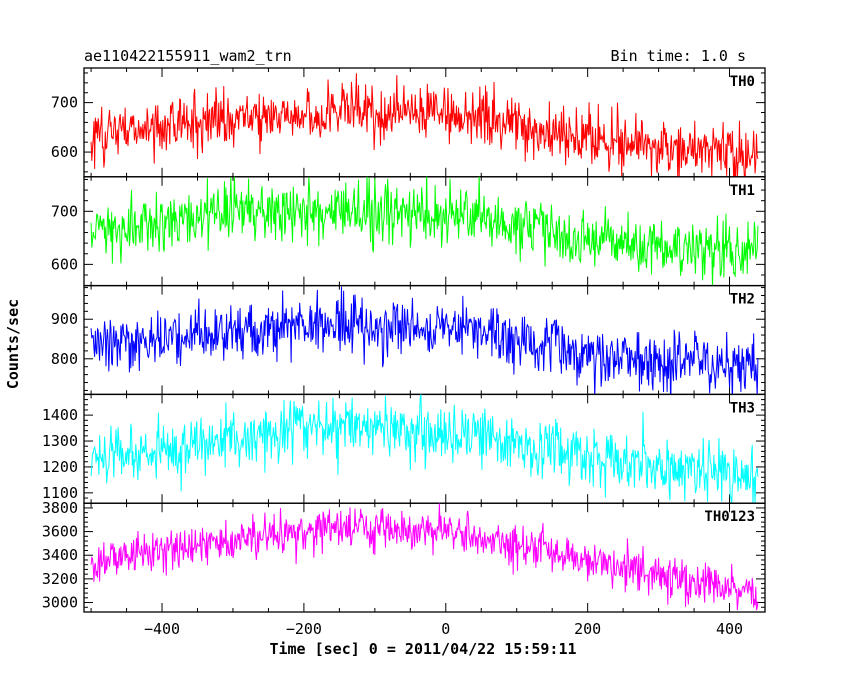  I want to click on y-tick-label: 3000, so click(60, 603).